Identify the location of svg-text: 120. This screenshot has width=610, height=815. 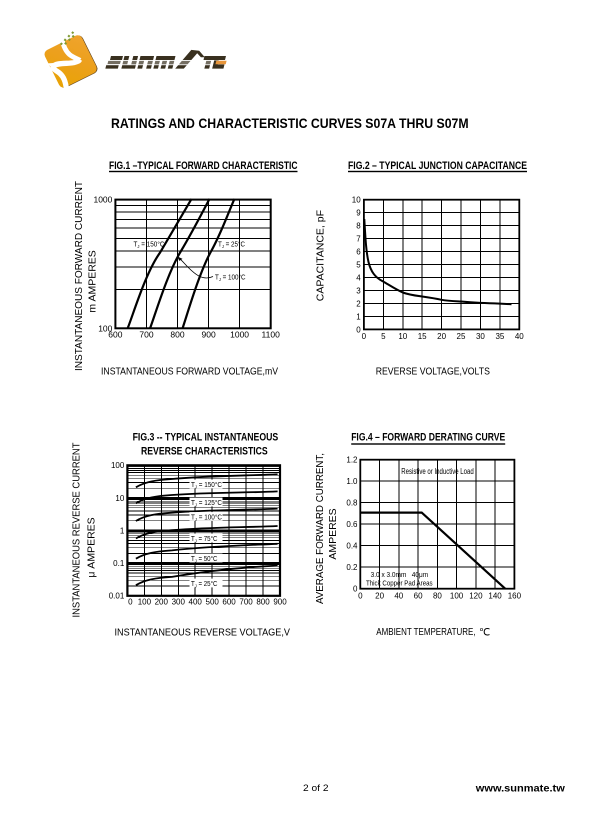
(476, 596).